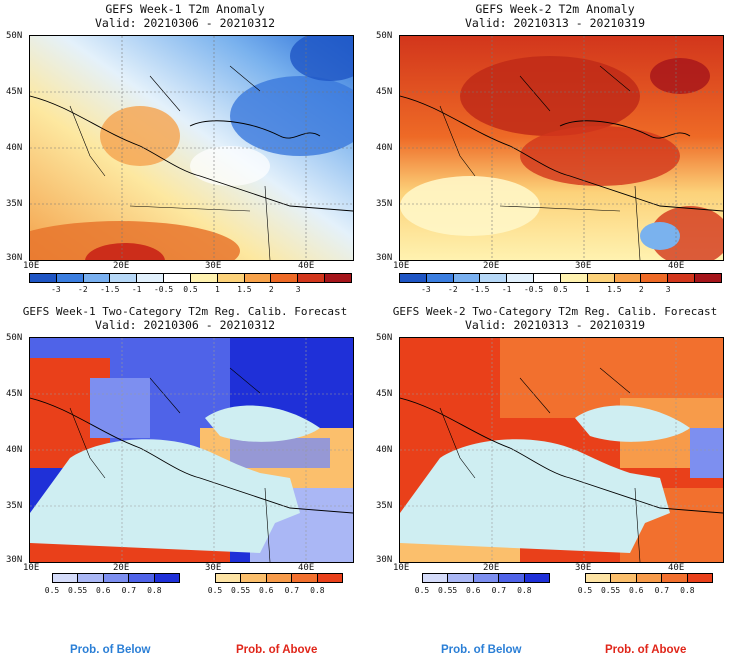  What do you see at coordinates (271, 289) in the screenshot?
I see `colorbar-tick-label: 2` at bounding box center [271, 289].